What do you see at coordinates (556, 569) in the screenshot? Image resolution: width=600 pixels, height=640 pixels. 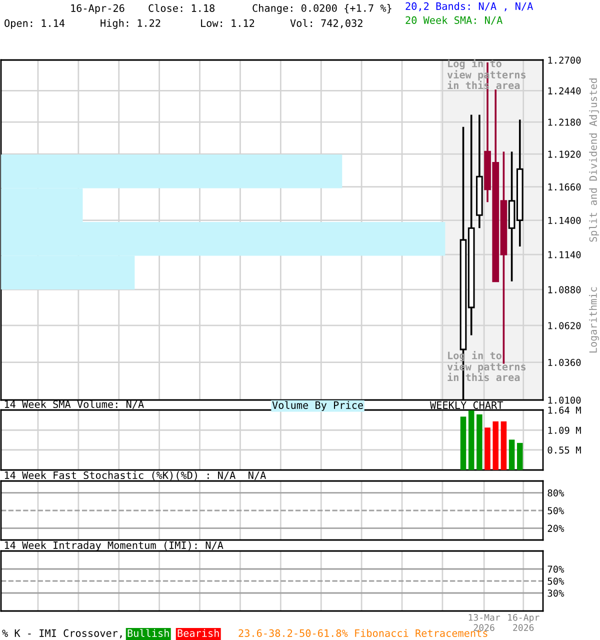 I see `y-tick-label: 70%` at bounding box center [556, 569].